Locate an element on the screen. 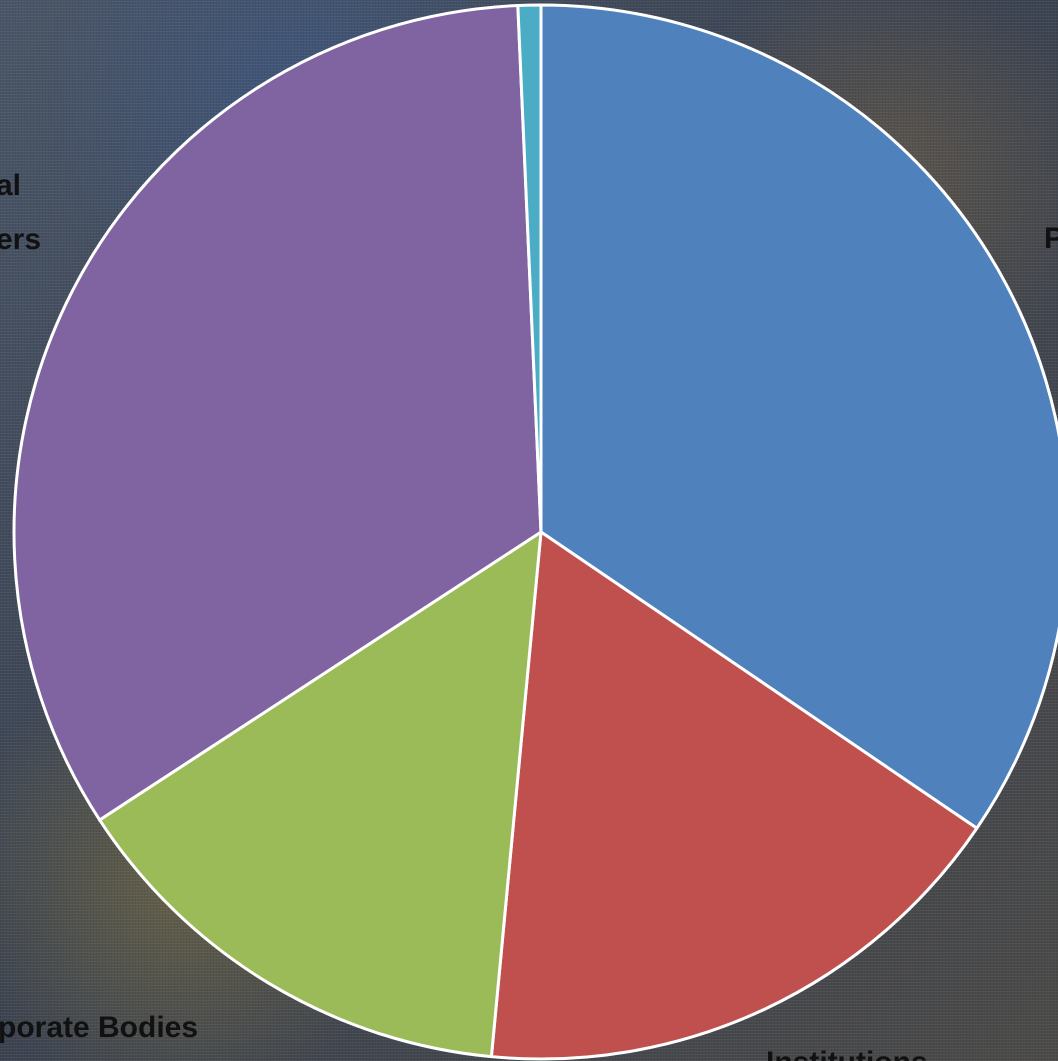  label-right: P is located at coordinates (1051, 238).